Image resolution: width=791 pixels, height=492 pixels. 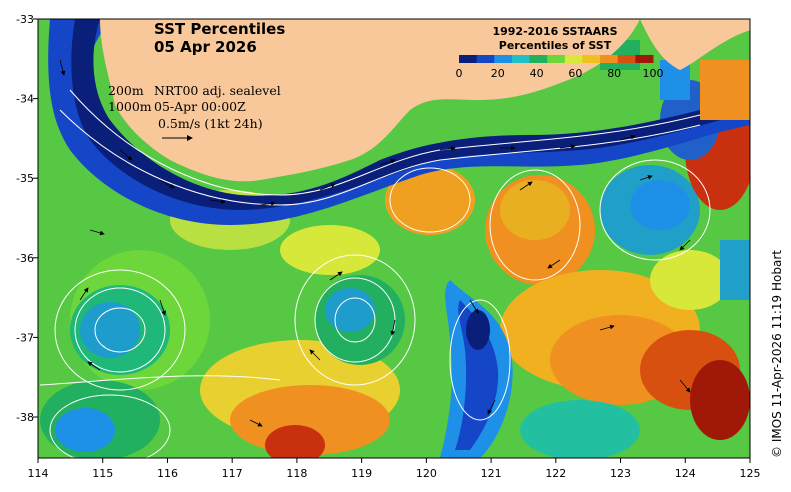 What do you see at coordinates (653, 73) in the screenshot?
I see `legend-tick-label: 100` at bounding box center [653, 73].